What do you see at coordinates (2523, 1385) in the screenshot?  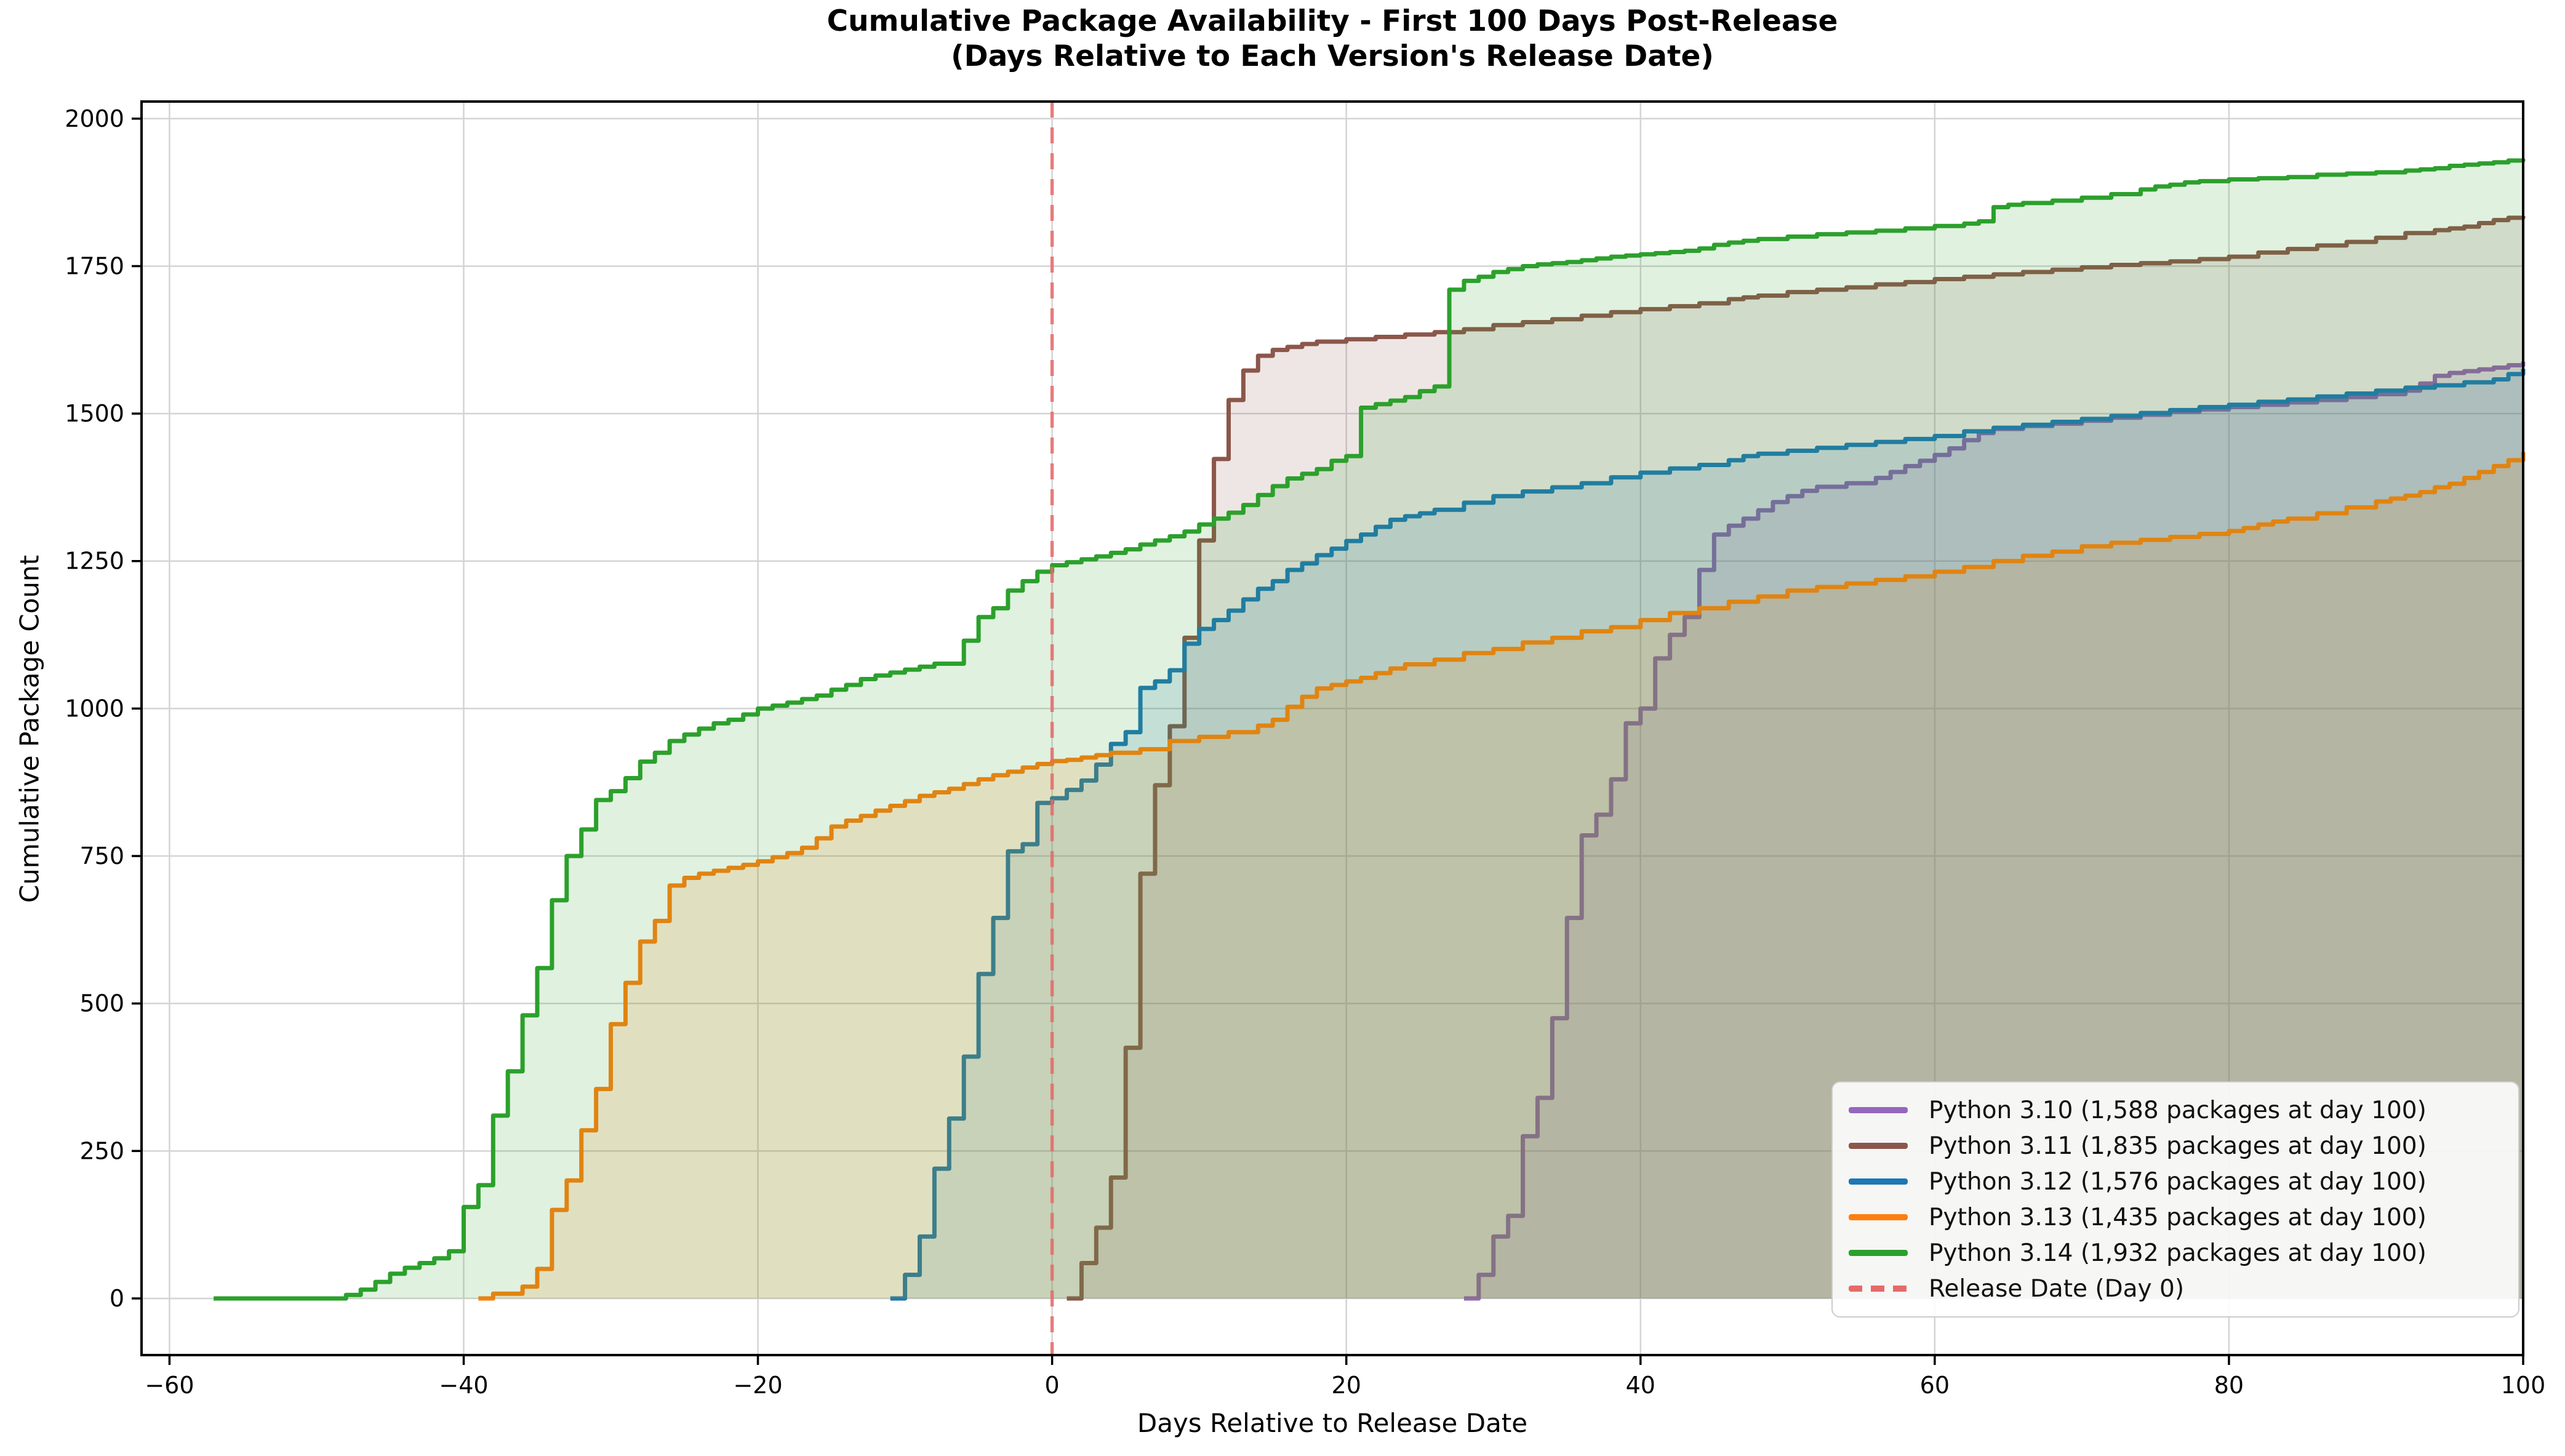 I see `x-tick-label: 100` at bounding box center [2523, 1385].